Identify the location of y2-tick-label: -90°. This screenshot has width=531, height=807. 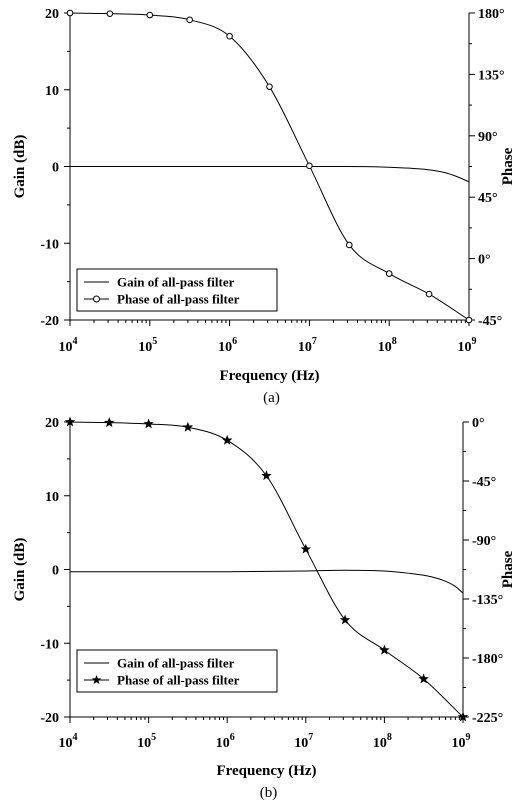
(484, 541).